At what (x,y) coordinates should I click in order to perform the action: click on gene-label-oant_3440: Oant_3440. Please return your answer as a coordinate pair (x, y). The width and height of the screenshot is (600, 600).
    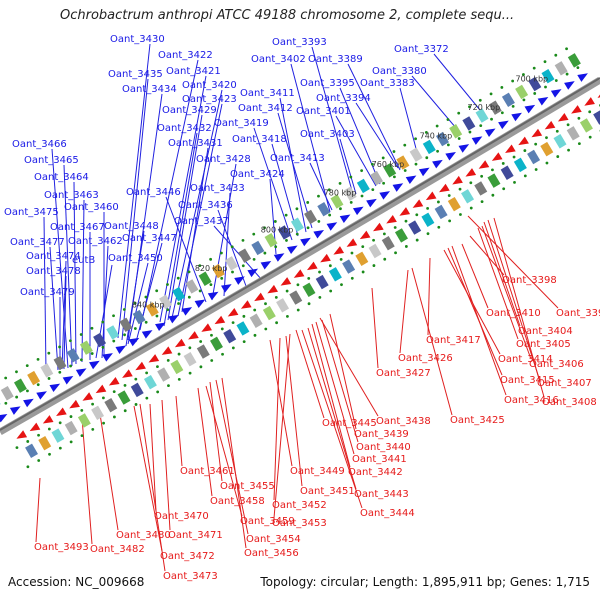
    Looking at the image, I should click on (383, 447).